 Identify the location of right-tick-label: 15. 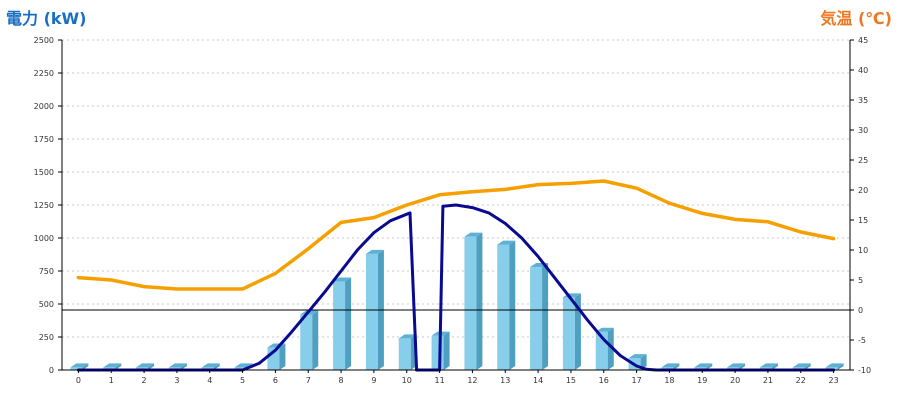
(863, 220).